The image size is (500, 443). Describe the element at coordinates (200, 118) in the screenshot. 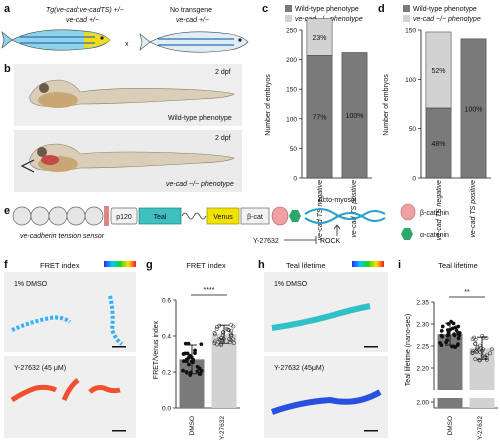

I see `caption-wildtype: Wild-type phenotype` at that location.